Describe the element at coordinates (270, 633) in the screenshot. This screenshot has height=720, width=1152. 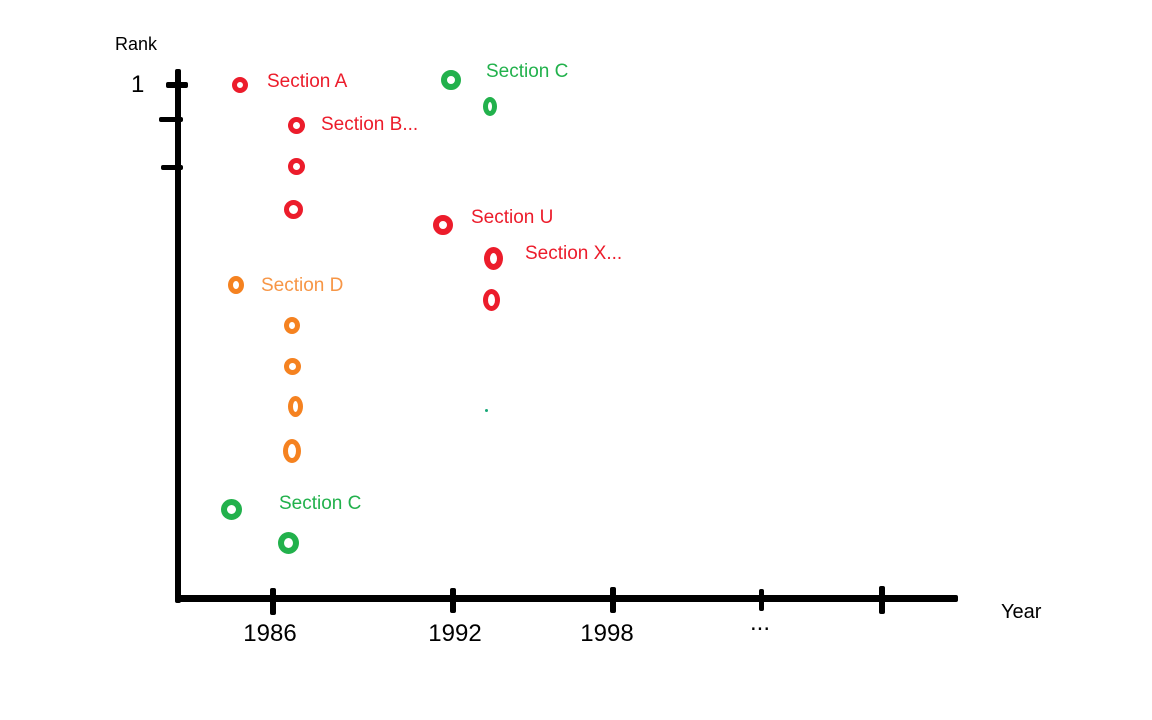
I see `x-tick-label-1986: 1986` at that location.